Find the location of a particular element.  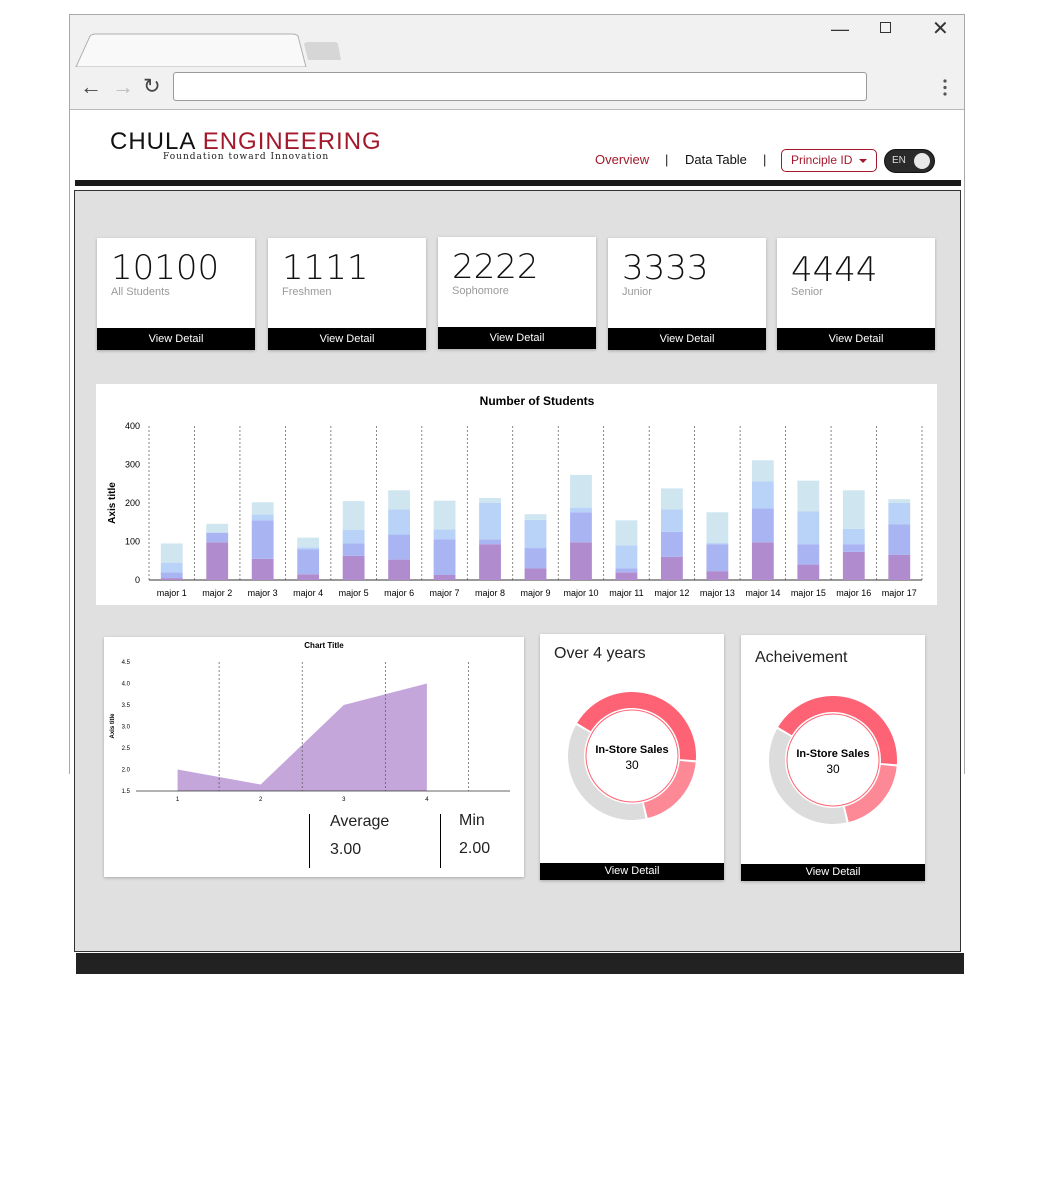

x-tick-label: major 2 is located at coordinates (217, 593).